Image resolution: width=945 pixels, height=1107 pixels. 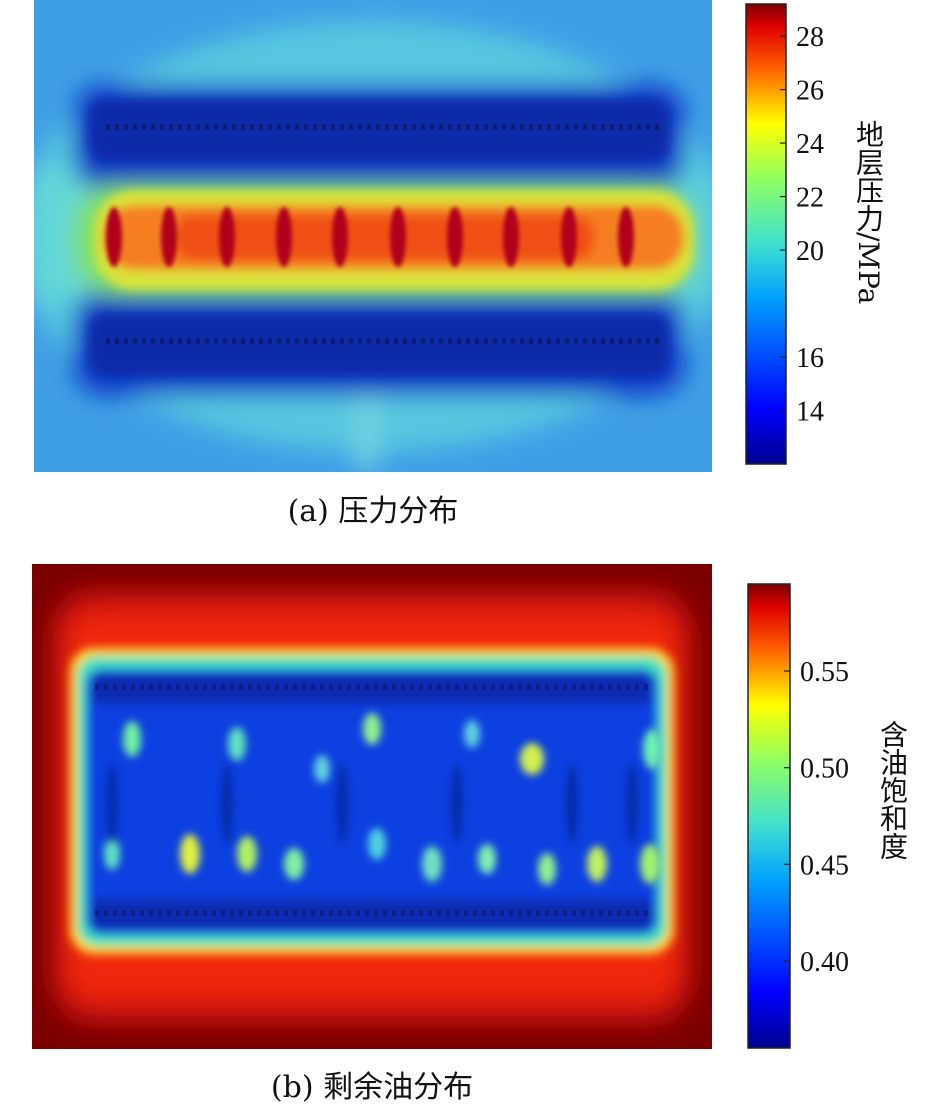 What do you see at coordinates (868, 212) in the screenshot?
I see `pressure-colorbar-label: 地层压力/MPa` at bounding box center [868, 212].